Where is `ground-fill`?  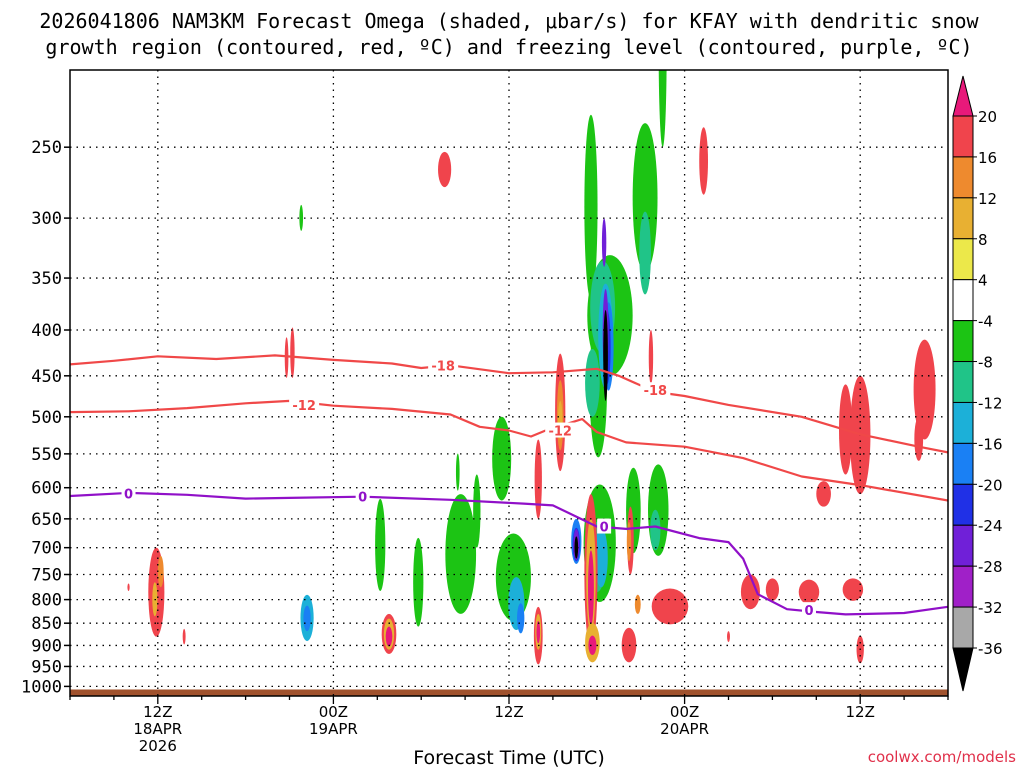
ground-fill is located at coordinates (509, 692).